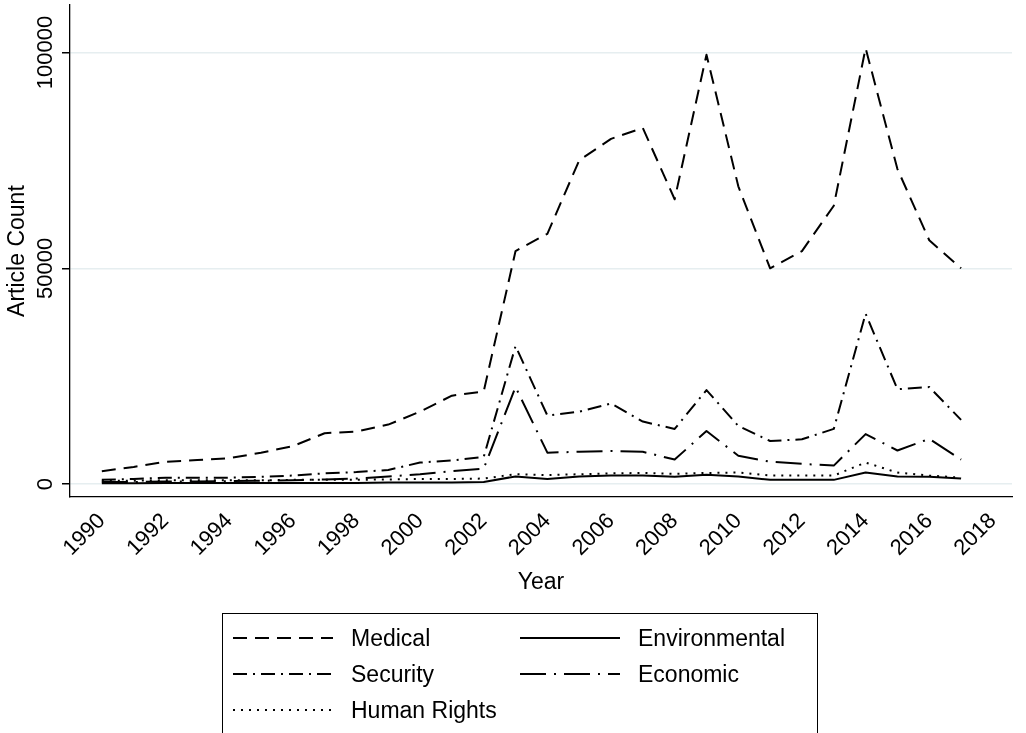 The image size is (1026, 733). What do you see at coordinates (45, 484) in the screenshot?
I see `y-tick-label: 0` at bounding box center [45, 484].